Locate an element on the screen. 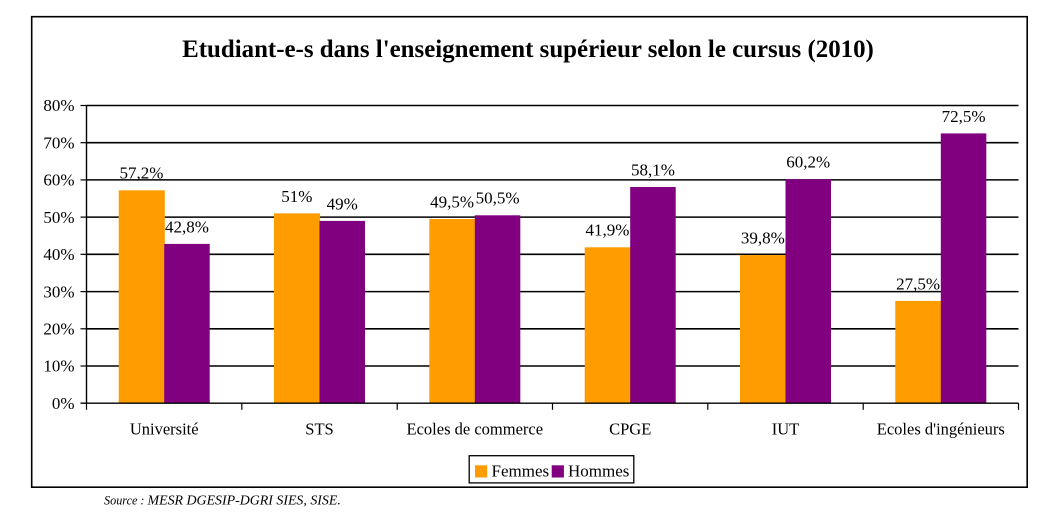 The image size is (1047, 513). svg-text:Source : MESR DGESIP-DGRI SIES: Source : MESR DGESIP-DGRI SIES, SISE. is located at coordinates (222, 500).